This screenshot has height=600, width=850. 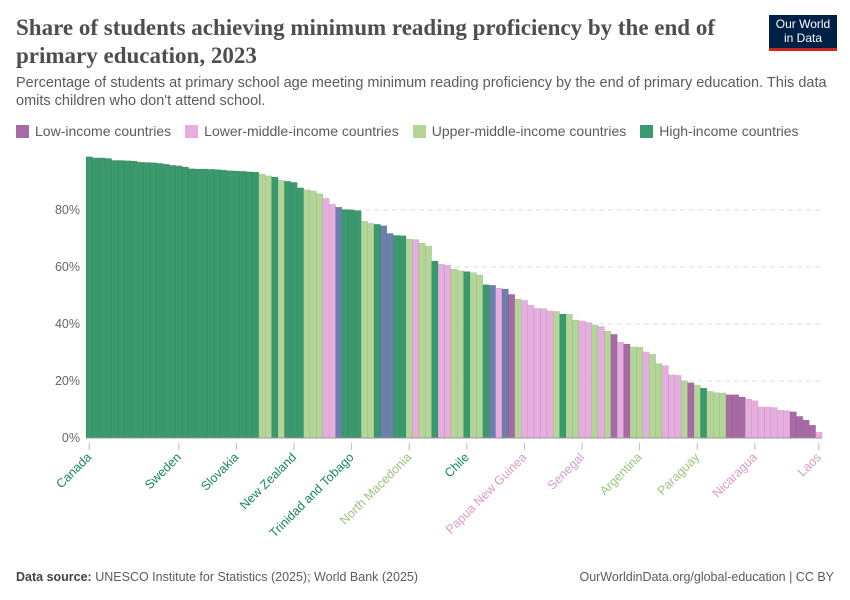 What do you see at coordinates (719, 131) in the screenshot?
I see `legend-item-high: High-income countries` at bounding box center [719, 131].